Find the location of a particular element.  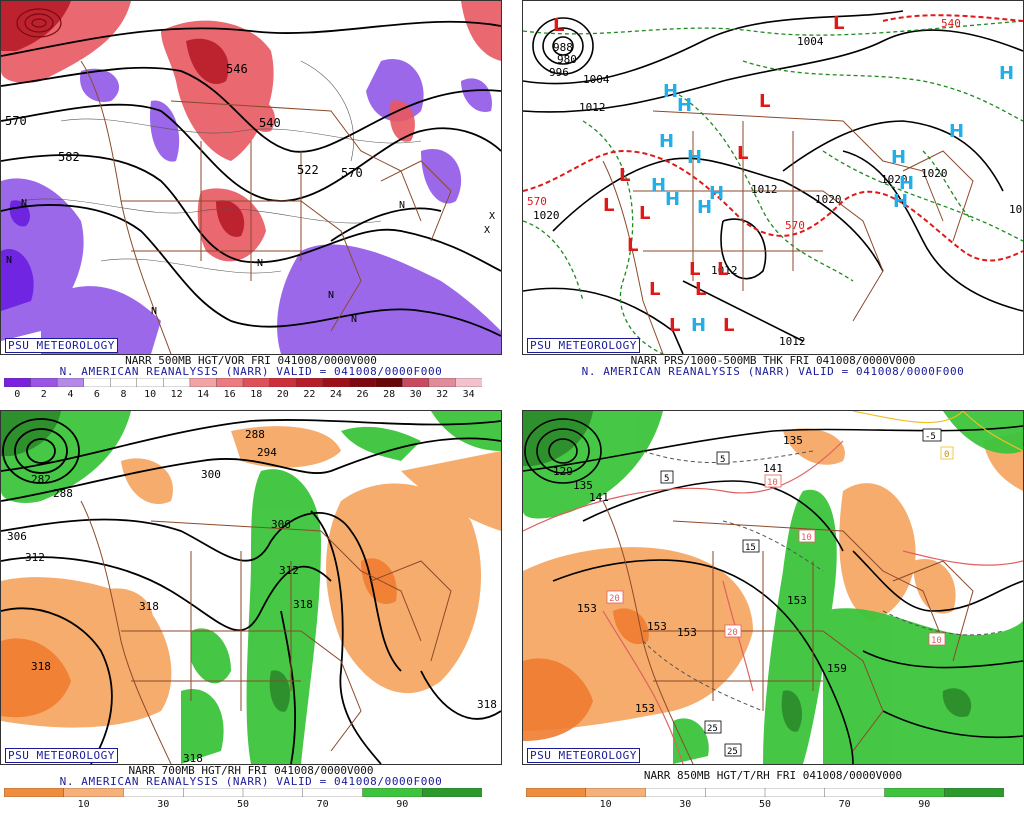

svg-text: 20 is located at coordinates (732, 633).